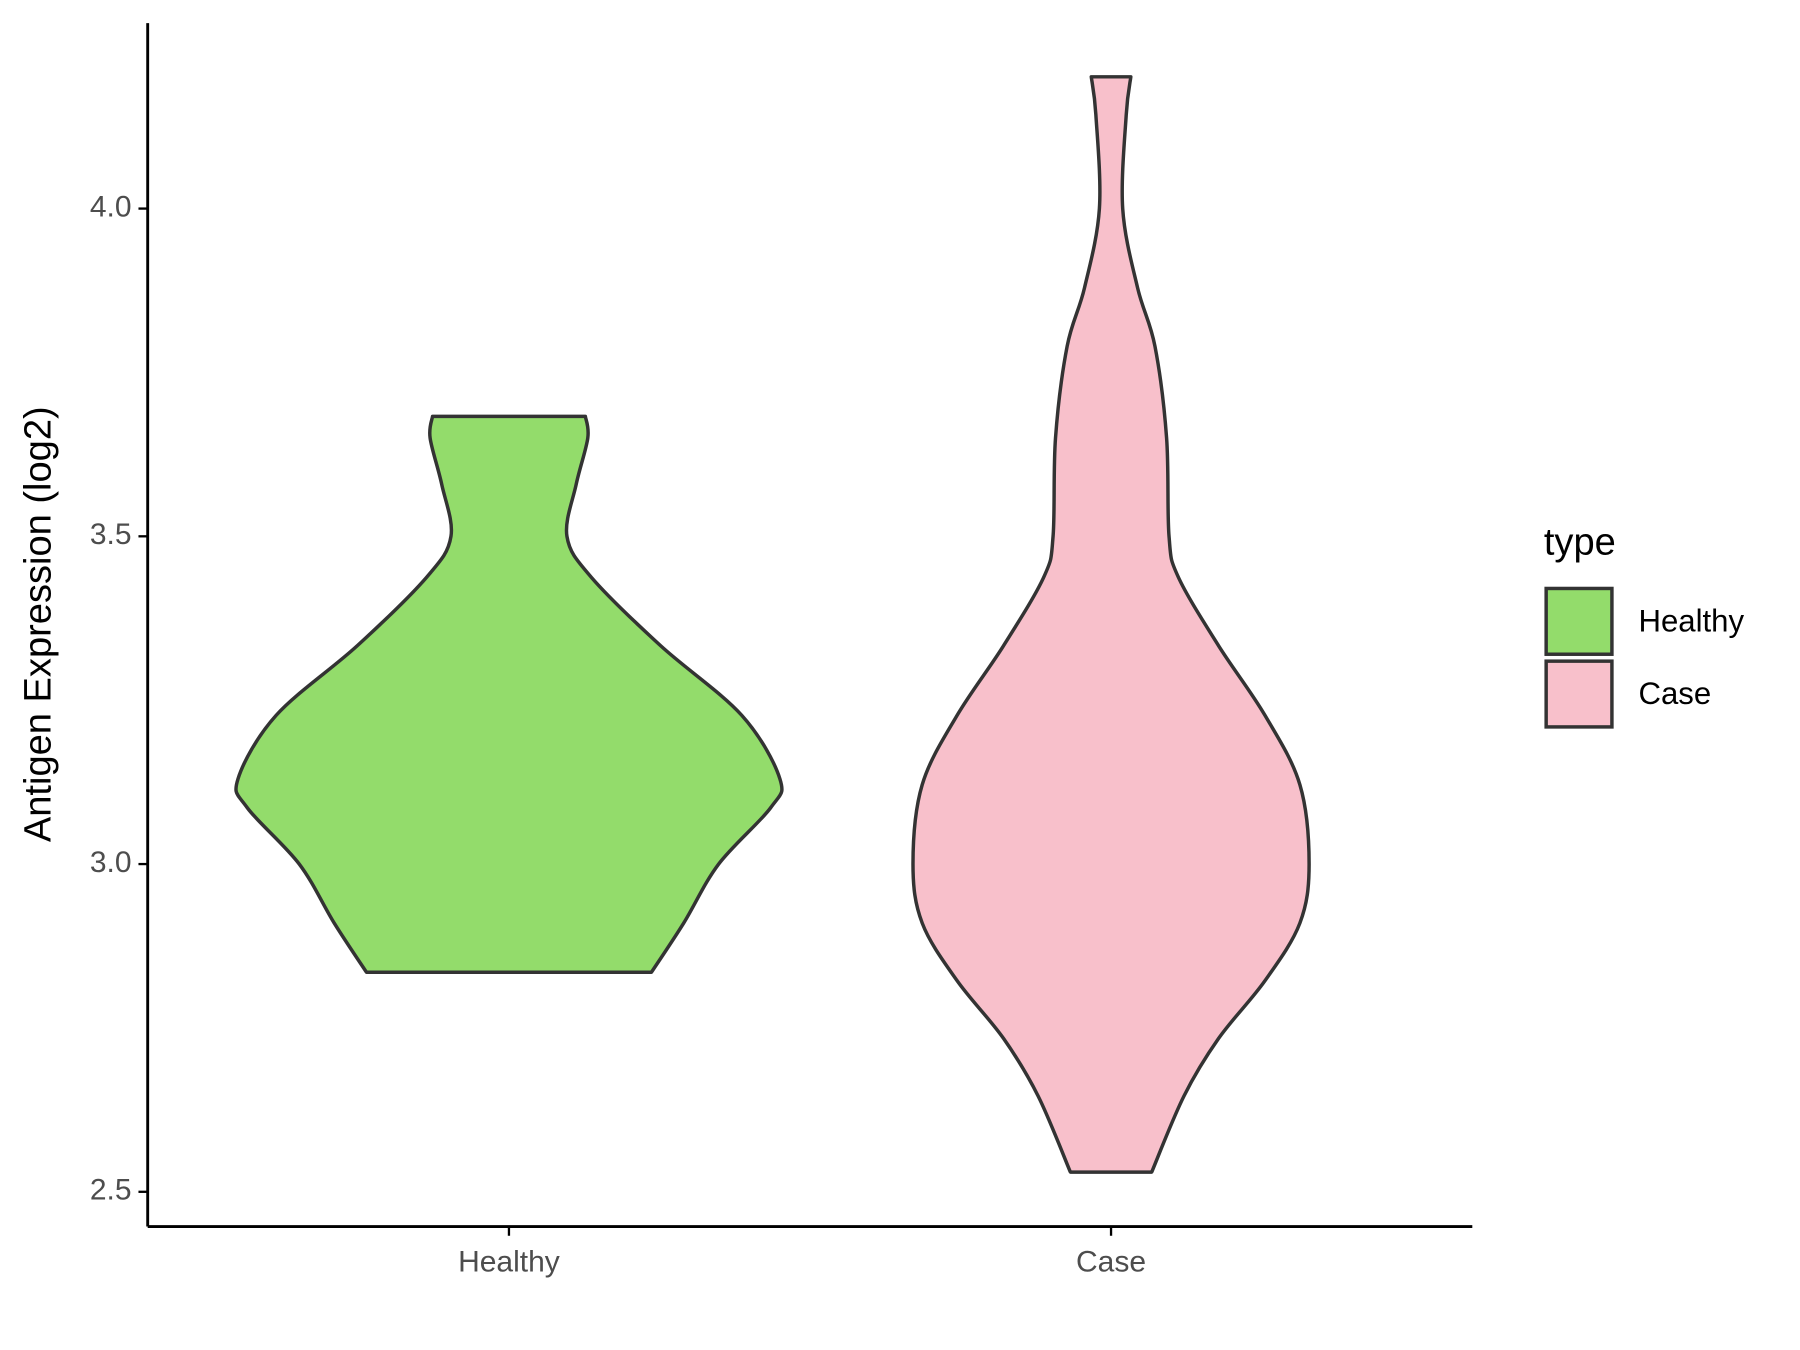 The height and width of the screenshot is (1350, 1800). Describe the element at coordinates (111, 1190) in the screenshot. I see `y-tick-label: 2.5` at that location.